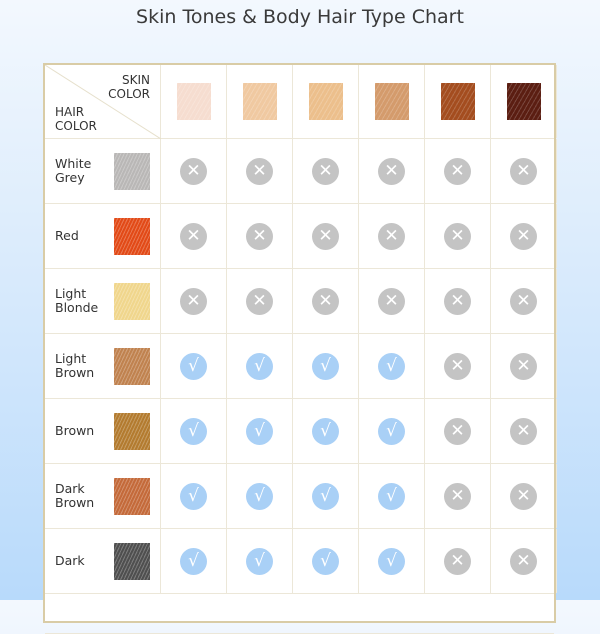  I want to click on hair-color-cell: Dark Brown, so click(103, 496).